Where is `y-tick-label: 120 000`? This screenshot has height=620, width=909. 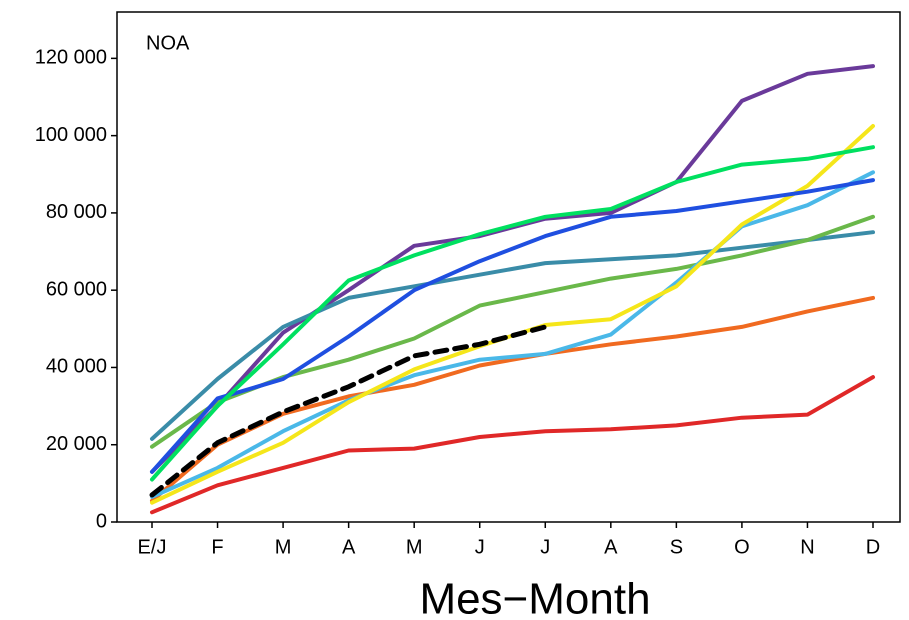
y-tick-label: 120 000 is located at coordinates (71, 58).